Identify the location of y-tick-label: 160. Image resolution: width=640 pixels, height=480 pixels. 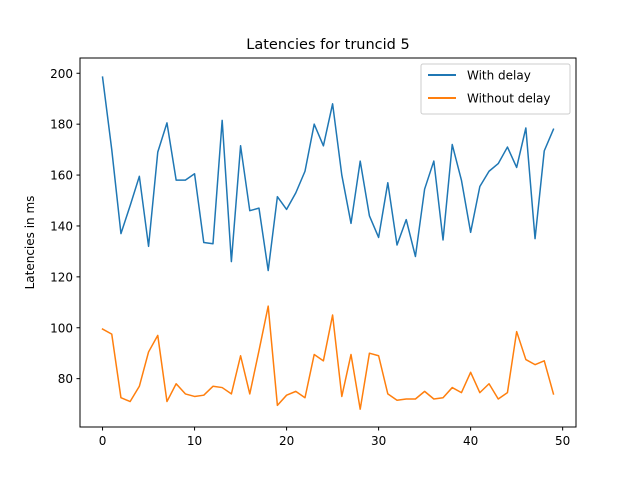
(61, 176).